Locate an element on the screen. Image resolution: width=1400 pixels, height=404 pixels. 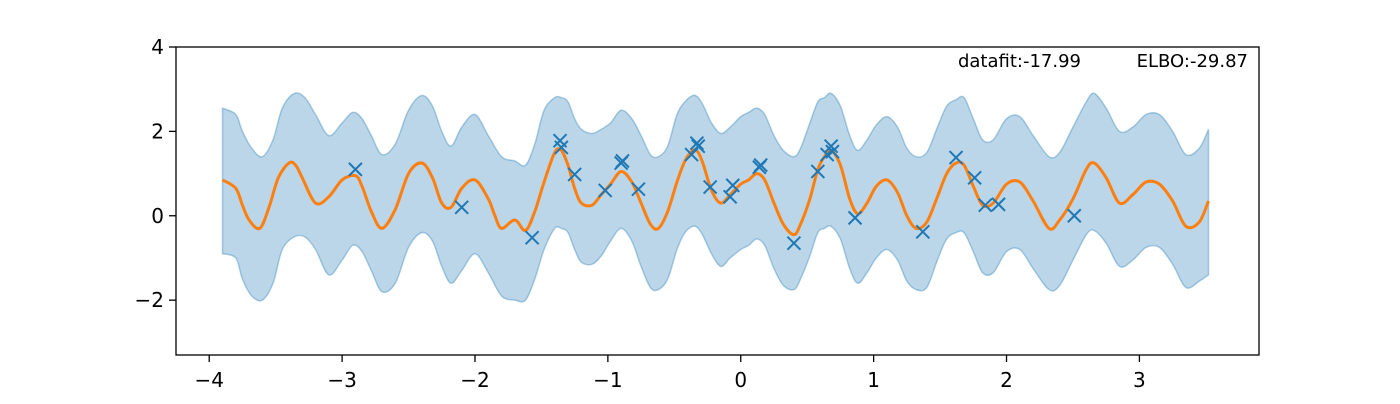
x-tick-label: 3 is located at coordinates (1139, 380).